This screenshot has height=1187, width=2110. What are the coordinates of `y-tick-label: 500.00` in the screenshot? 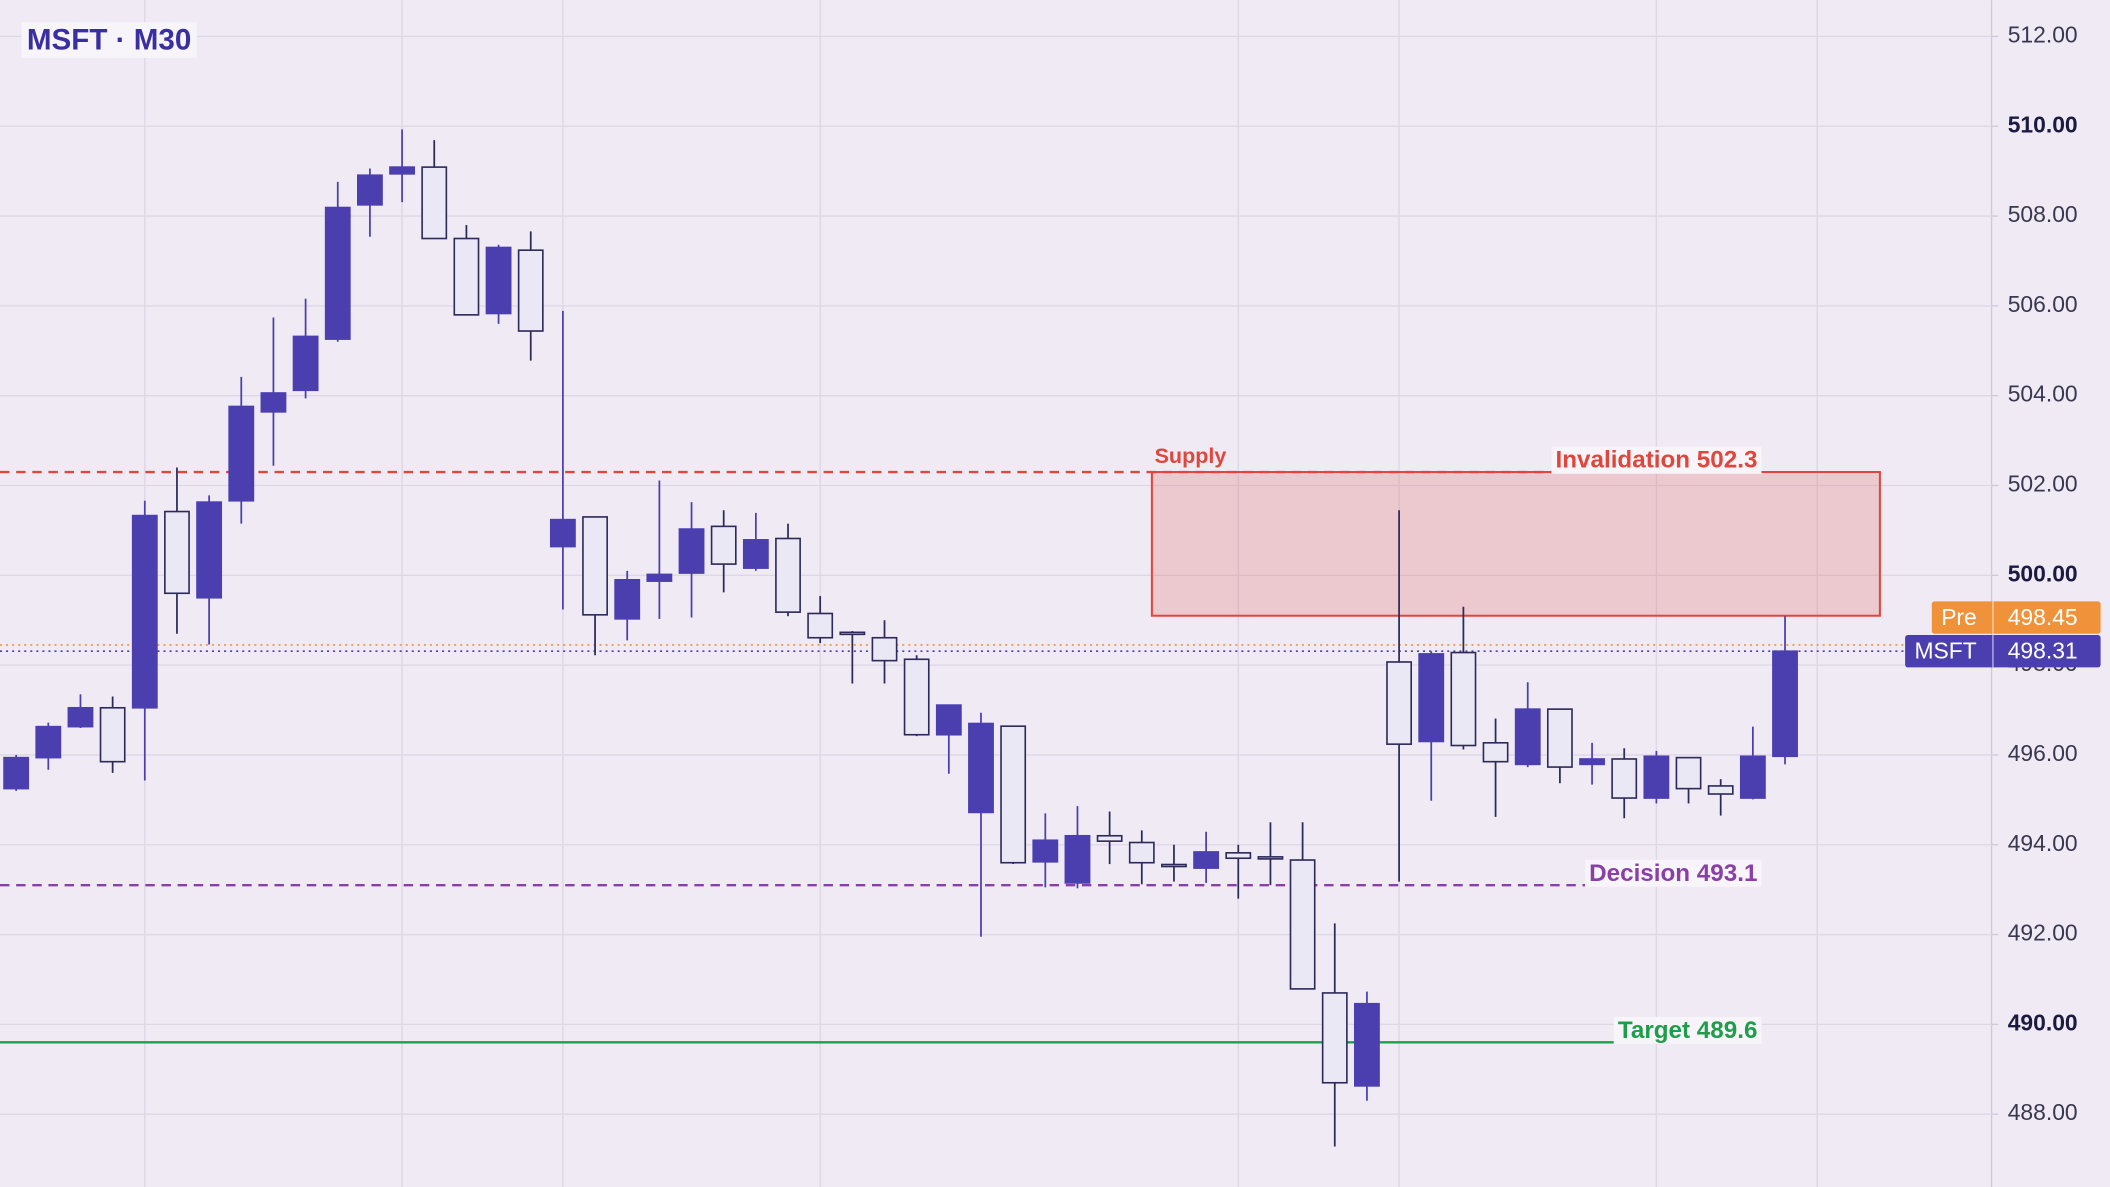 It's located at (2043, 573).